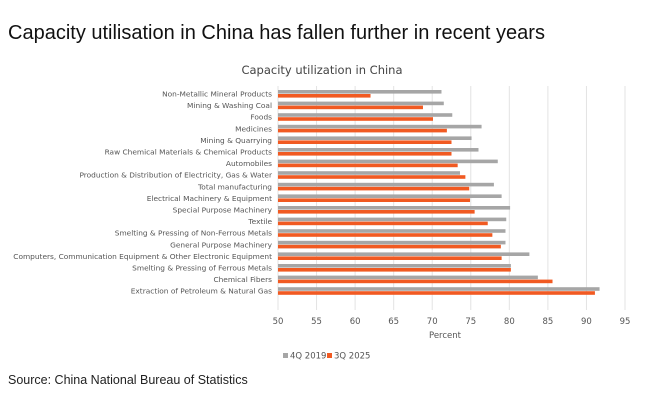 Image resolution: width=645 pixels, height=409 pixels. Describe the element at coordinates (234, 186) in the screenshot. I see `category-label: Total manufacturing` at that location.